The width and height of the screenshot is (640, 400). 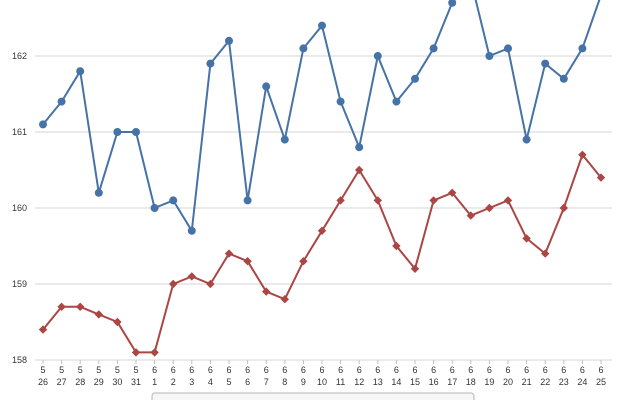 I want to click on x-tick-day: 22, so click(x=545, y=382).